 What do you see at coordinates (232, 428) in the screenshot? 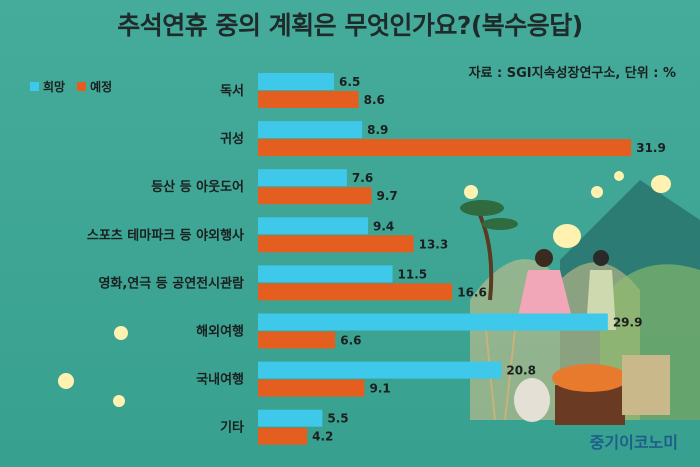
I see `category-label: 기타` at bounding box center [232, 428].